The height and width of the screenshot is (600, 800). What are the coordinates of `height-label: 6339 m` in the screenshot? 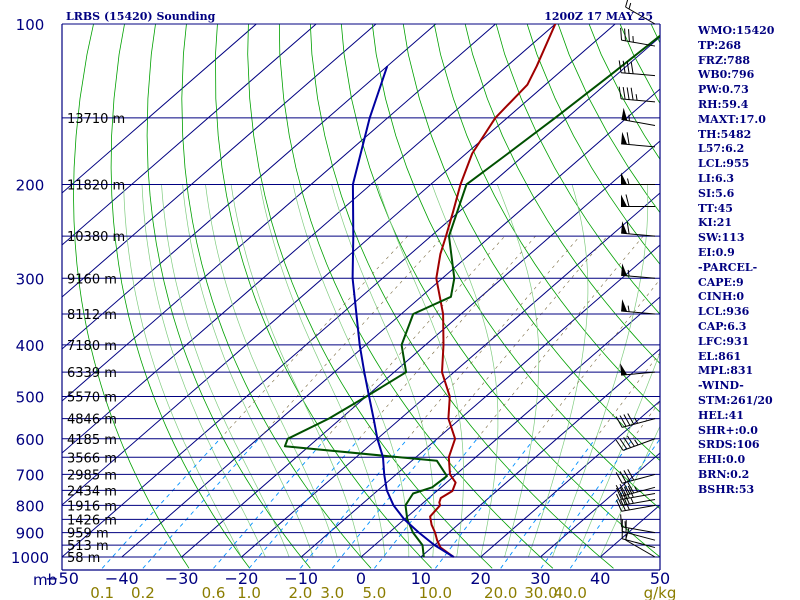 It's located at (92, 373).